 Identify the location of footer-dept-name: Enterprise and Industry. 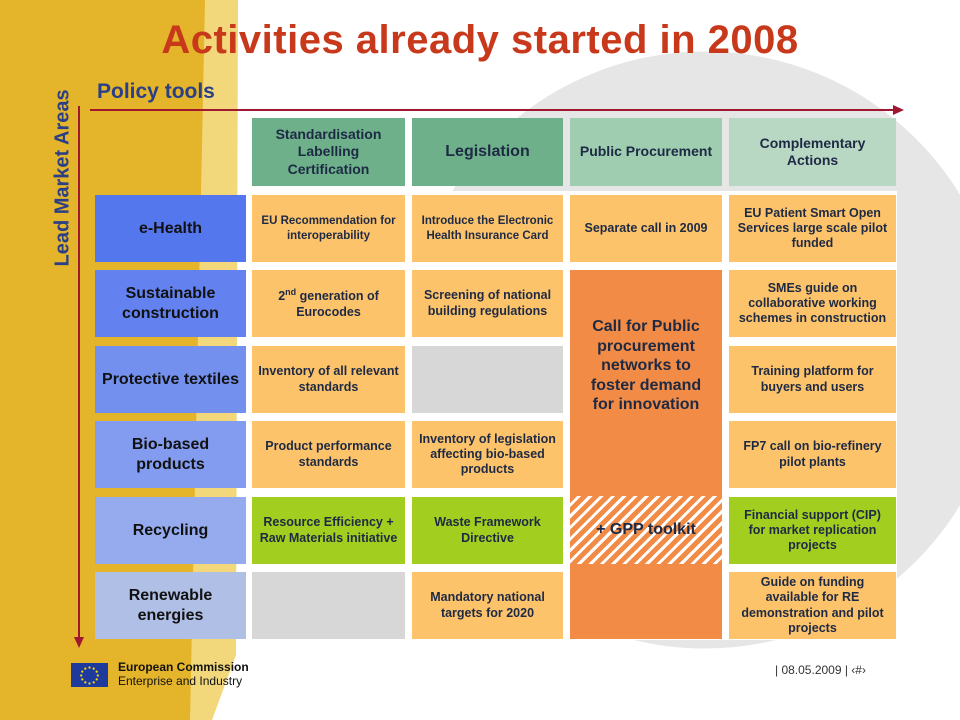
(180, 681).